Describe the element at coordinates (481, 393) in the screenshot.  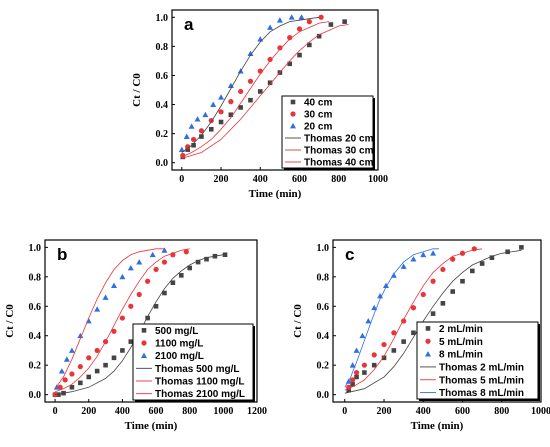
I see `legend-entry: Thomas 8 mL/min` at that location.